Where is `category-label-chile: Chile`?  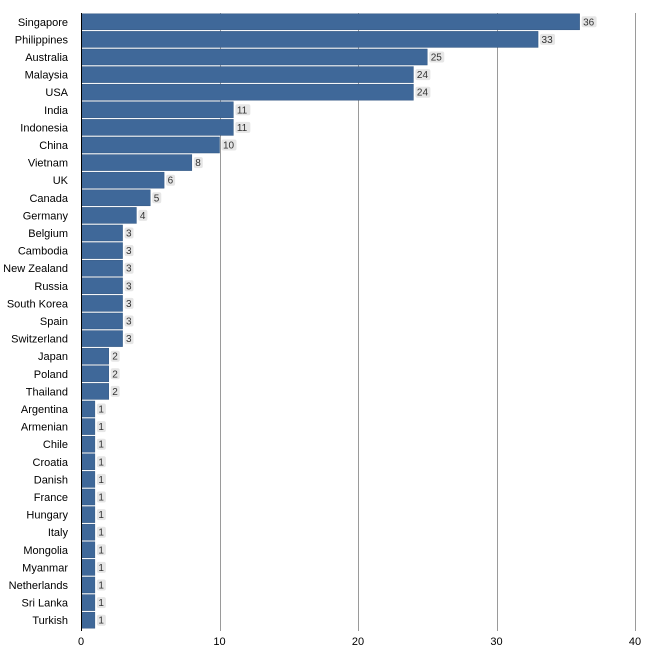
category-label-chile: Chile is located at coordinates (55, 445).